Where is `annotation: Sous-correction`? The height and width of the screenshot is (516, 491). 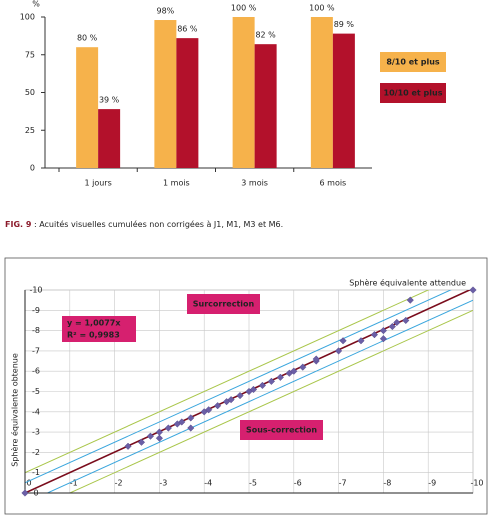 annotation: Sous-correction is located at coordinates (281, 430).